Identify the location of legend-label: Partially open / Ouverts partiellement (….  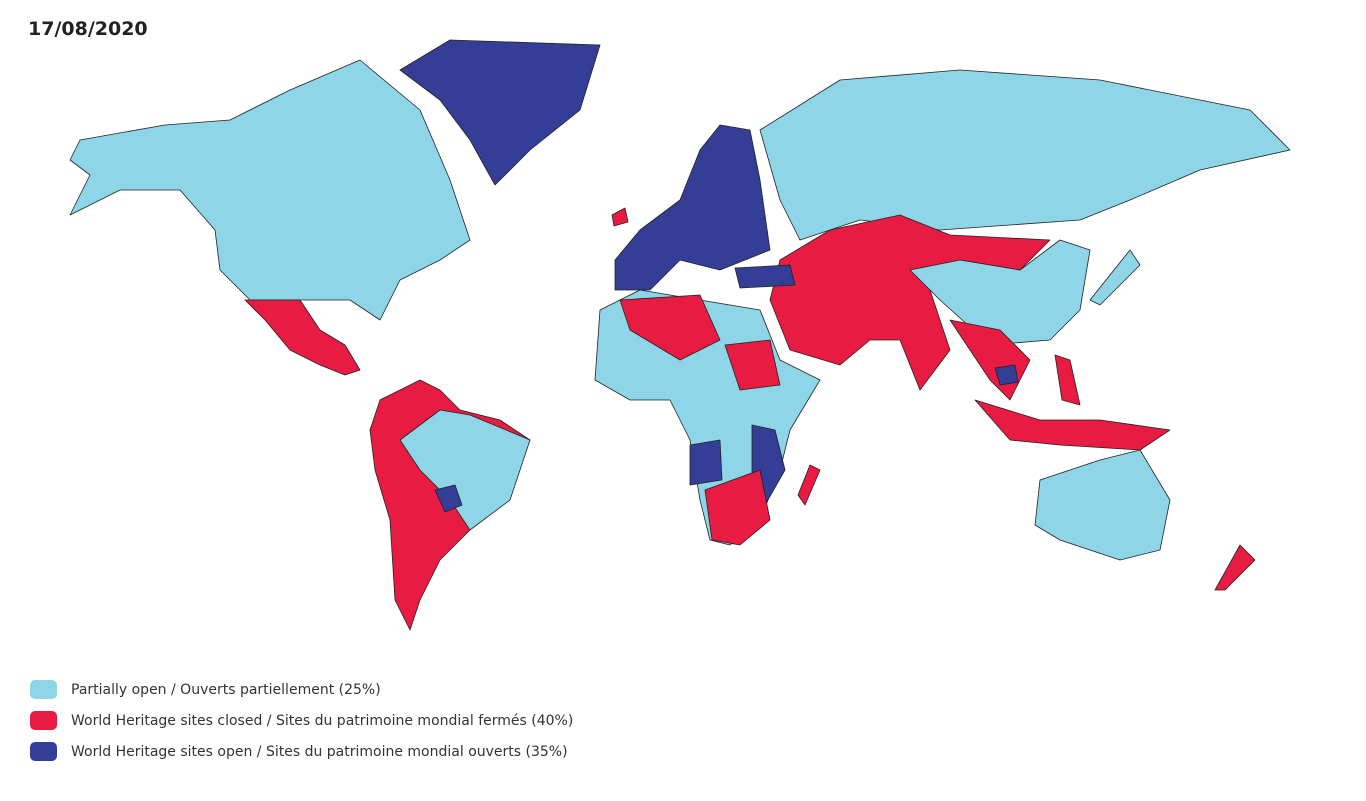
(226, 689).